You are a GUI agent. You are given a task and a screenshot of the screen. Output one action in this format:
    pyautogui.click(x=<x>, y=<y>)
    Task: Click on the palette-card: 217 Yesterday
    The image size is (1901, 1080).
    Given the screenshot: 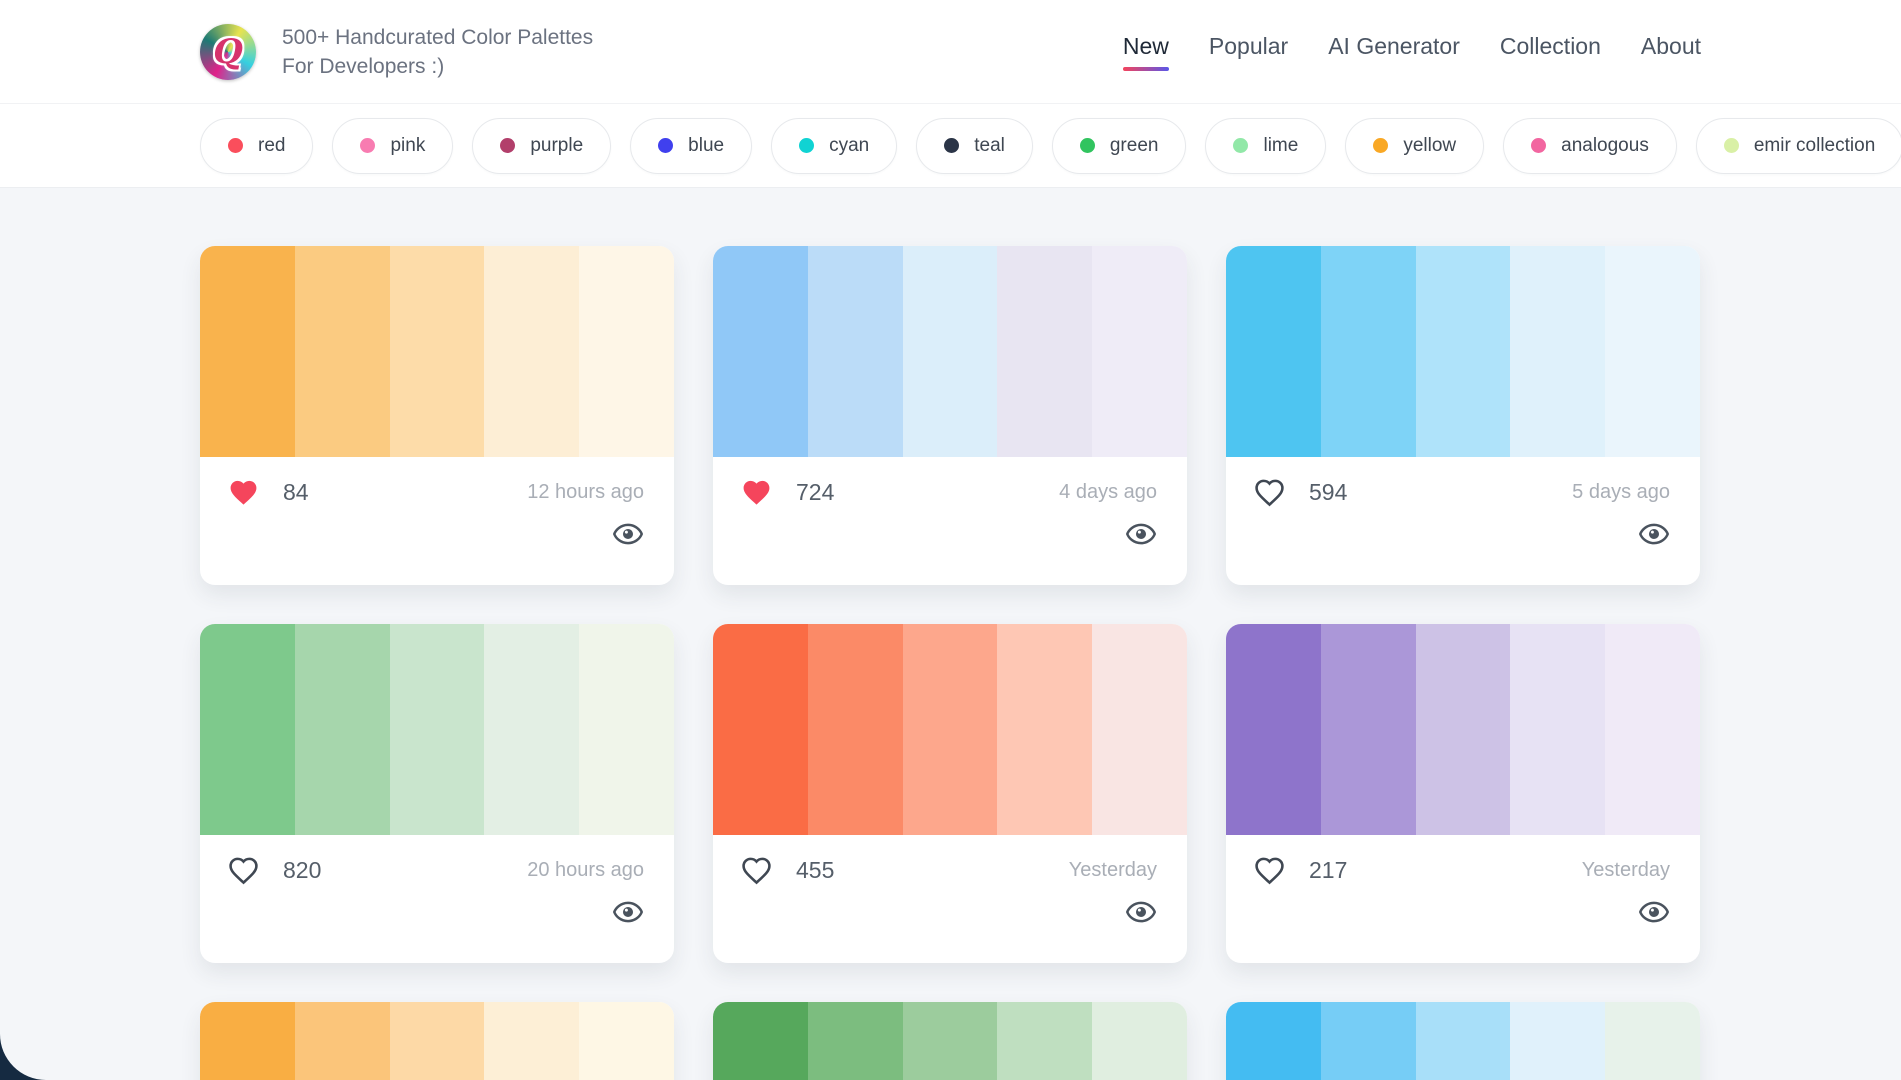 What is the action you would take?
    pyautogui.click(x=1463, y=793)
    